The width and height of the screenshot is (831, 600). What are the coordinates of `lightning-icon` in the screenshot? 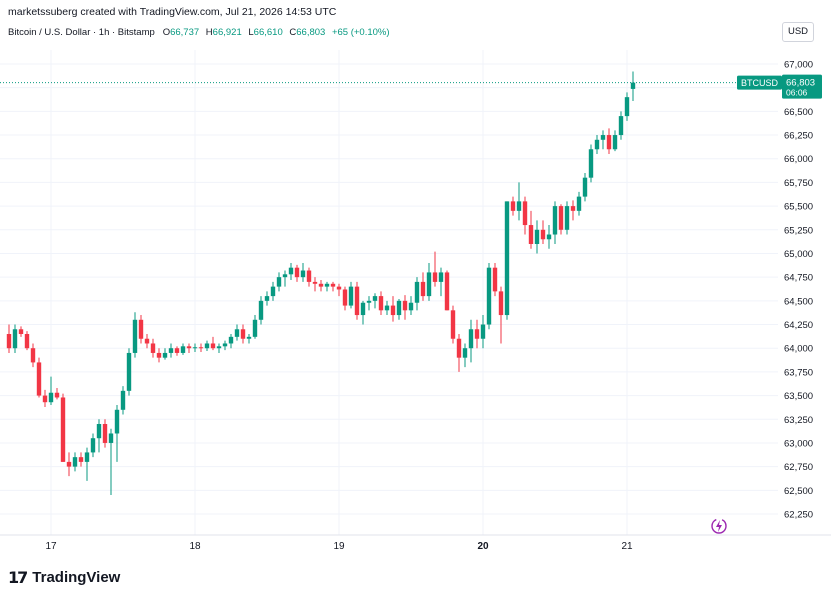 It's located at (719, 526).